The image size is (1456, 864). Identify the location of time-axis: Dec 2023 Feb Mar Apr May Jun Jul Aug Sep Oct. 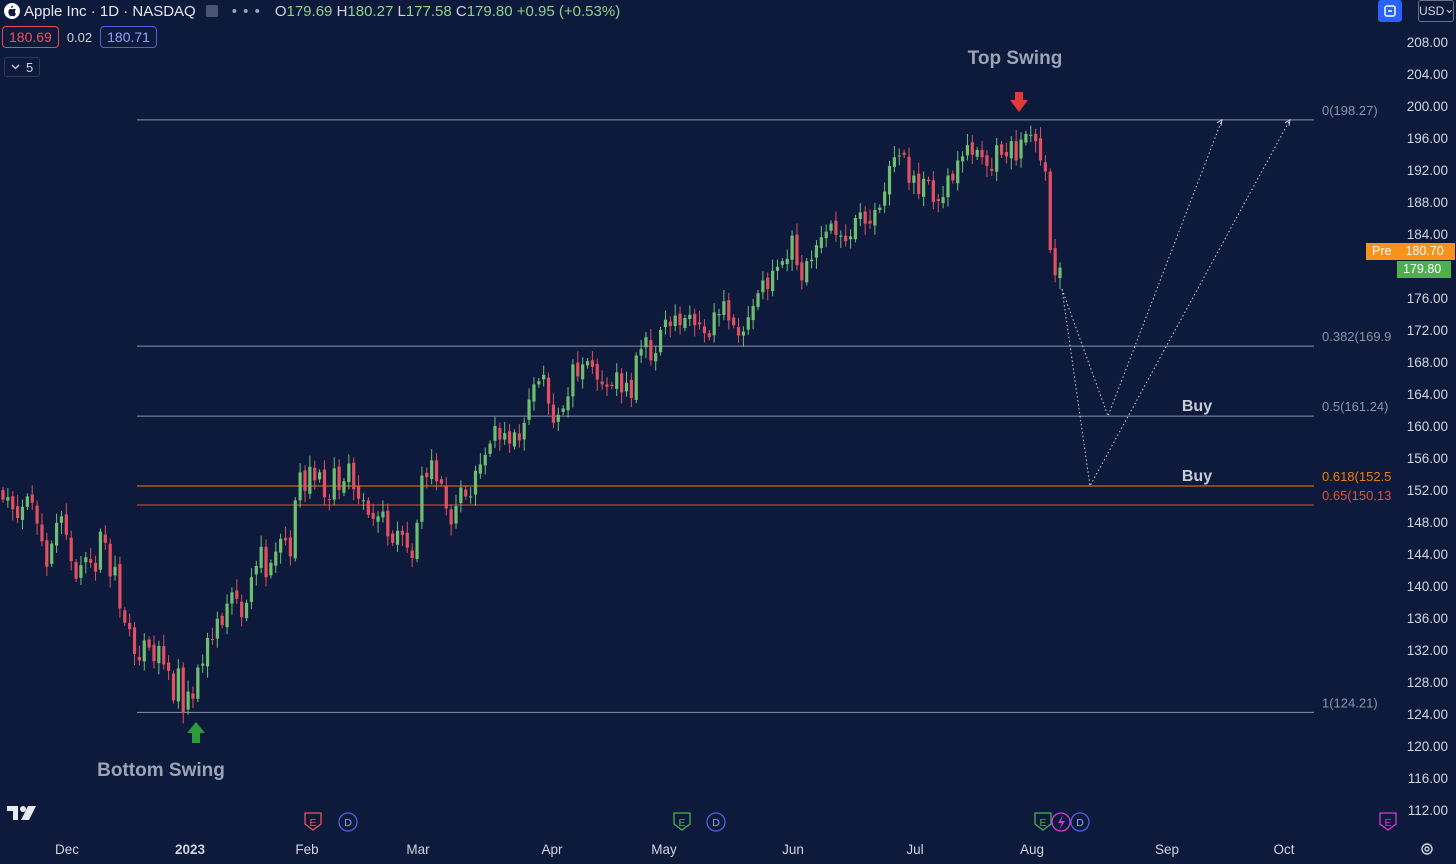
(675, 849).